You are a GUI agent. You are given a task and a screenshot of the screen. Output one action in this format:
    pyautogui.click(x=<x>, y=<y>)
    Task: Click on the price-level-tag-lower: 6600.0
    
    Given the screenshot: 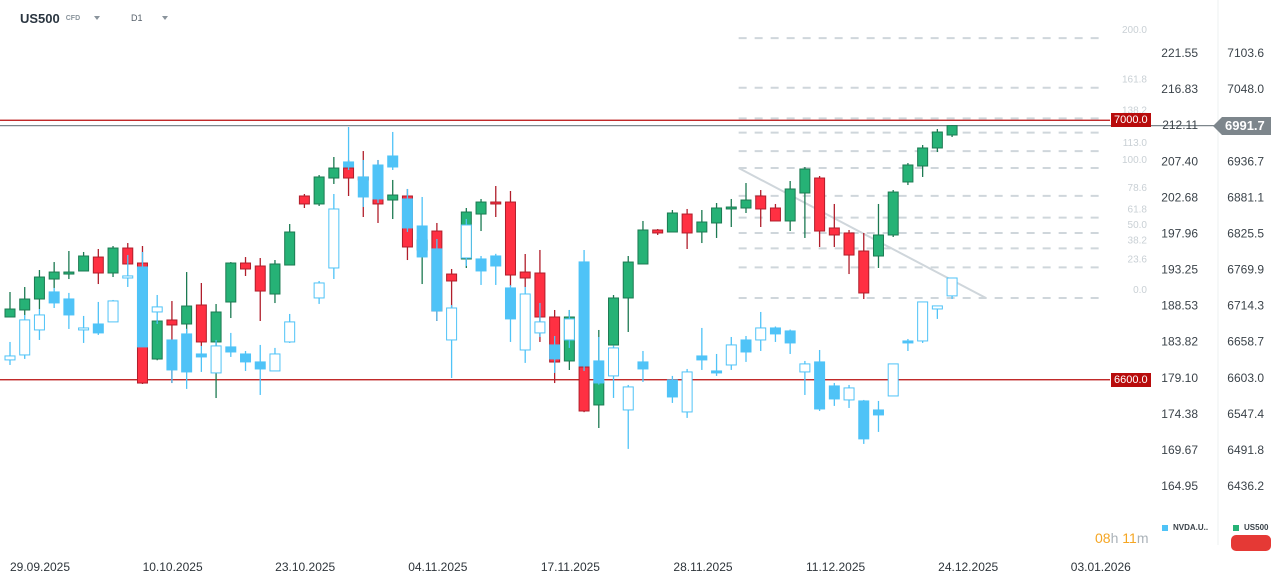 What is the action you would take?
    pyautogui.click(x=1131, y=379)
    